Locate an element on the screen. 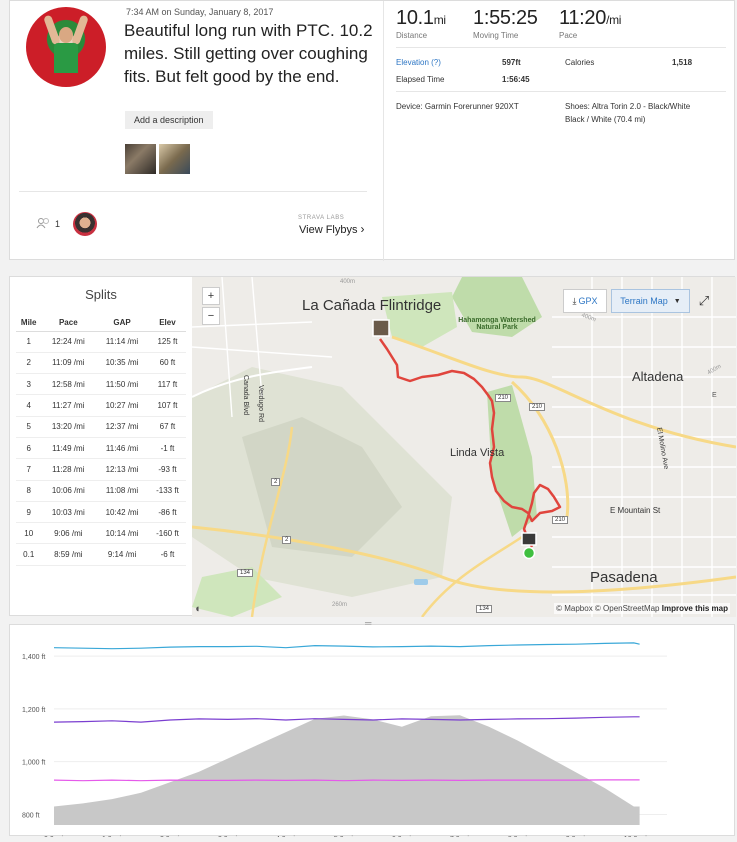 The width and height of the screenshot is (737, 842). splits-header-row: Mile Pace GAP Elev is located at coordinates (101, 323).